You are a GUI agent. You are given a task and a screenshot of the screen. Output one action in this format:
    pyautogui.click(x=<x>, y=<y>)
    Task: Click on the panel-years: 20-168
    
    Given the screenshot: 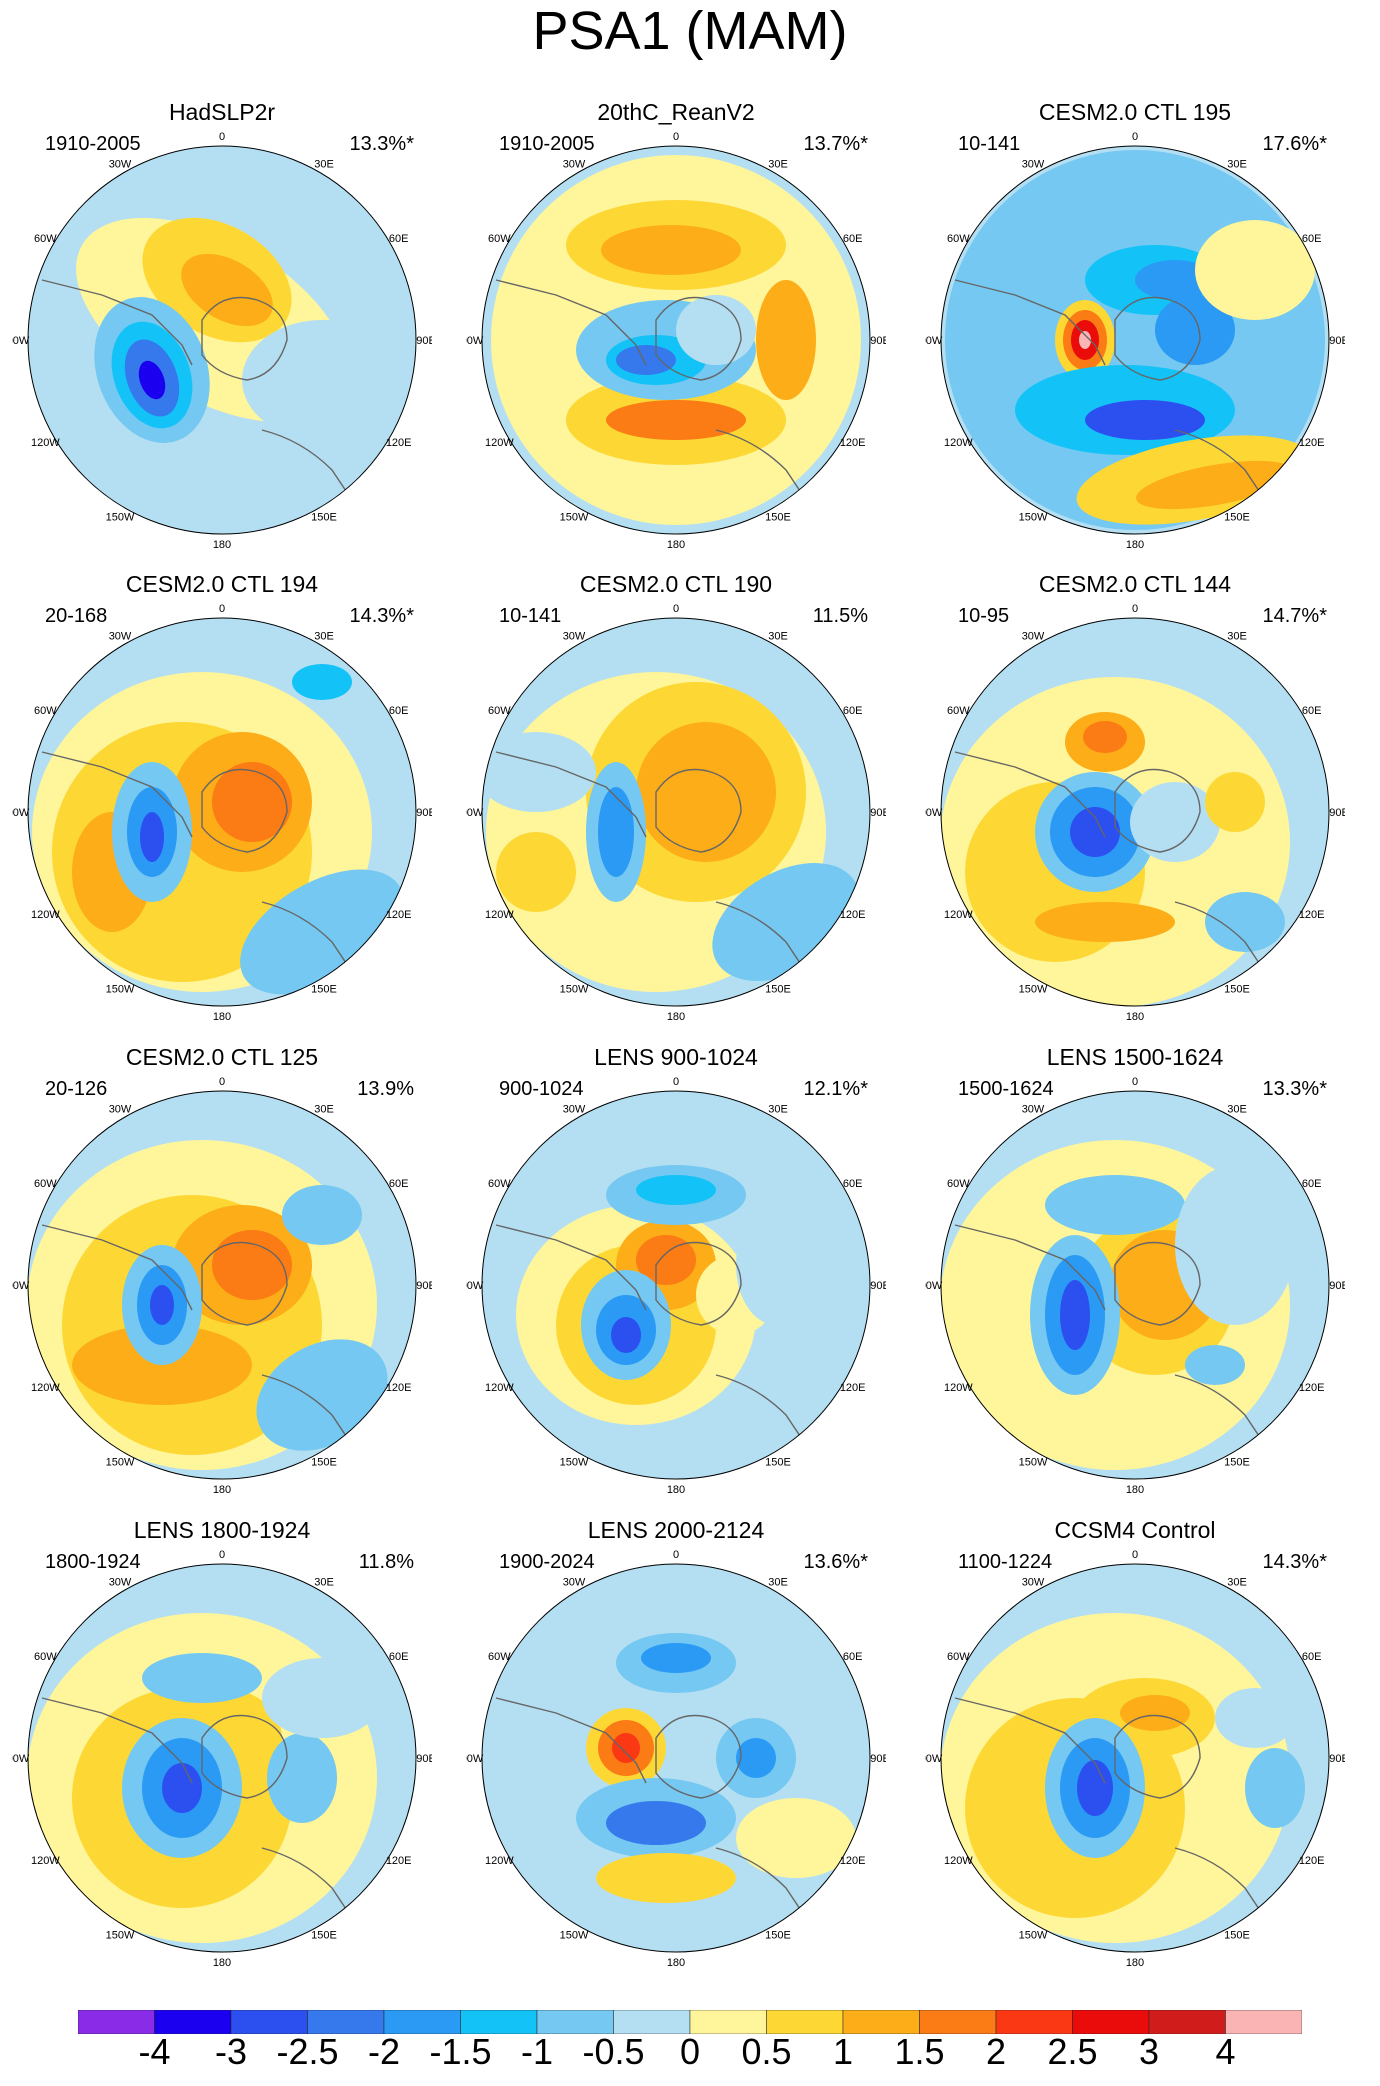 What is the action you would take?
    pyautogui.click(x=76, y=616)
    